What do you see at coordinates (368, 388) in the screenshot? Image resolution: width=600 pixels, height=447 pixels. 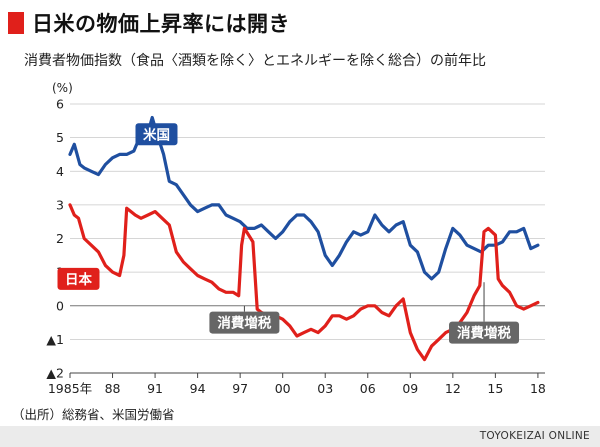 I see `x-tick-label: 06` at bounding box center [368, 388].